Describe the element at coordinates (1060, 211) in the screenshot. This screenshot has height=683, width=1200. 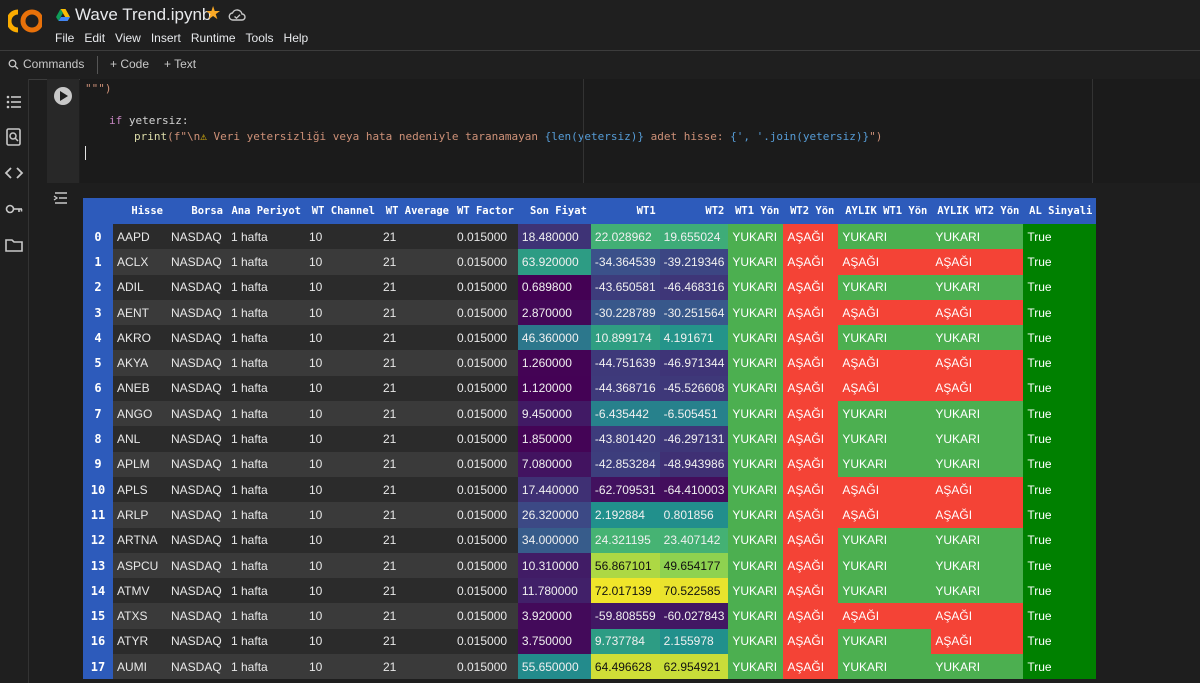
I see `col-header-al-sinyali: AL Sinyali` at that location.